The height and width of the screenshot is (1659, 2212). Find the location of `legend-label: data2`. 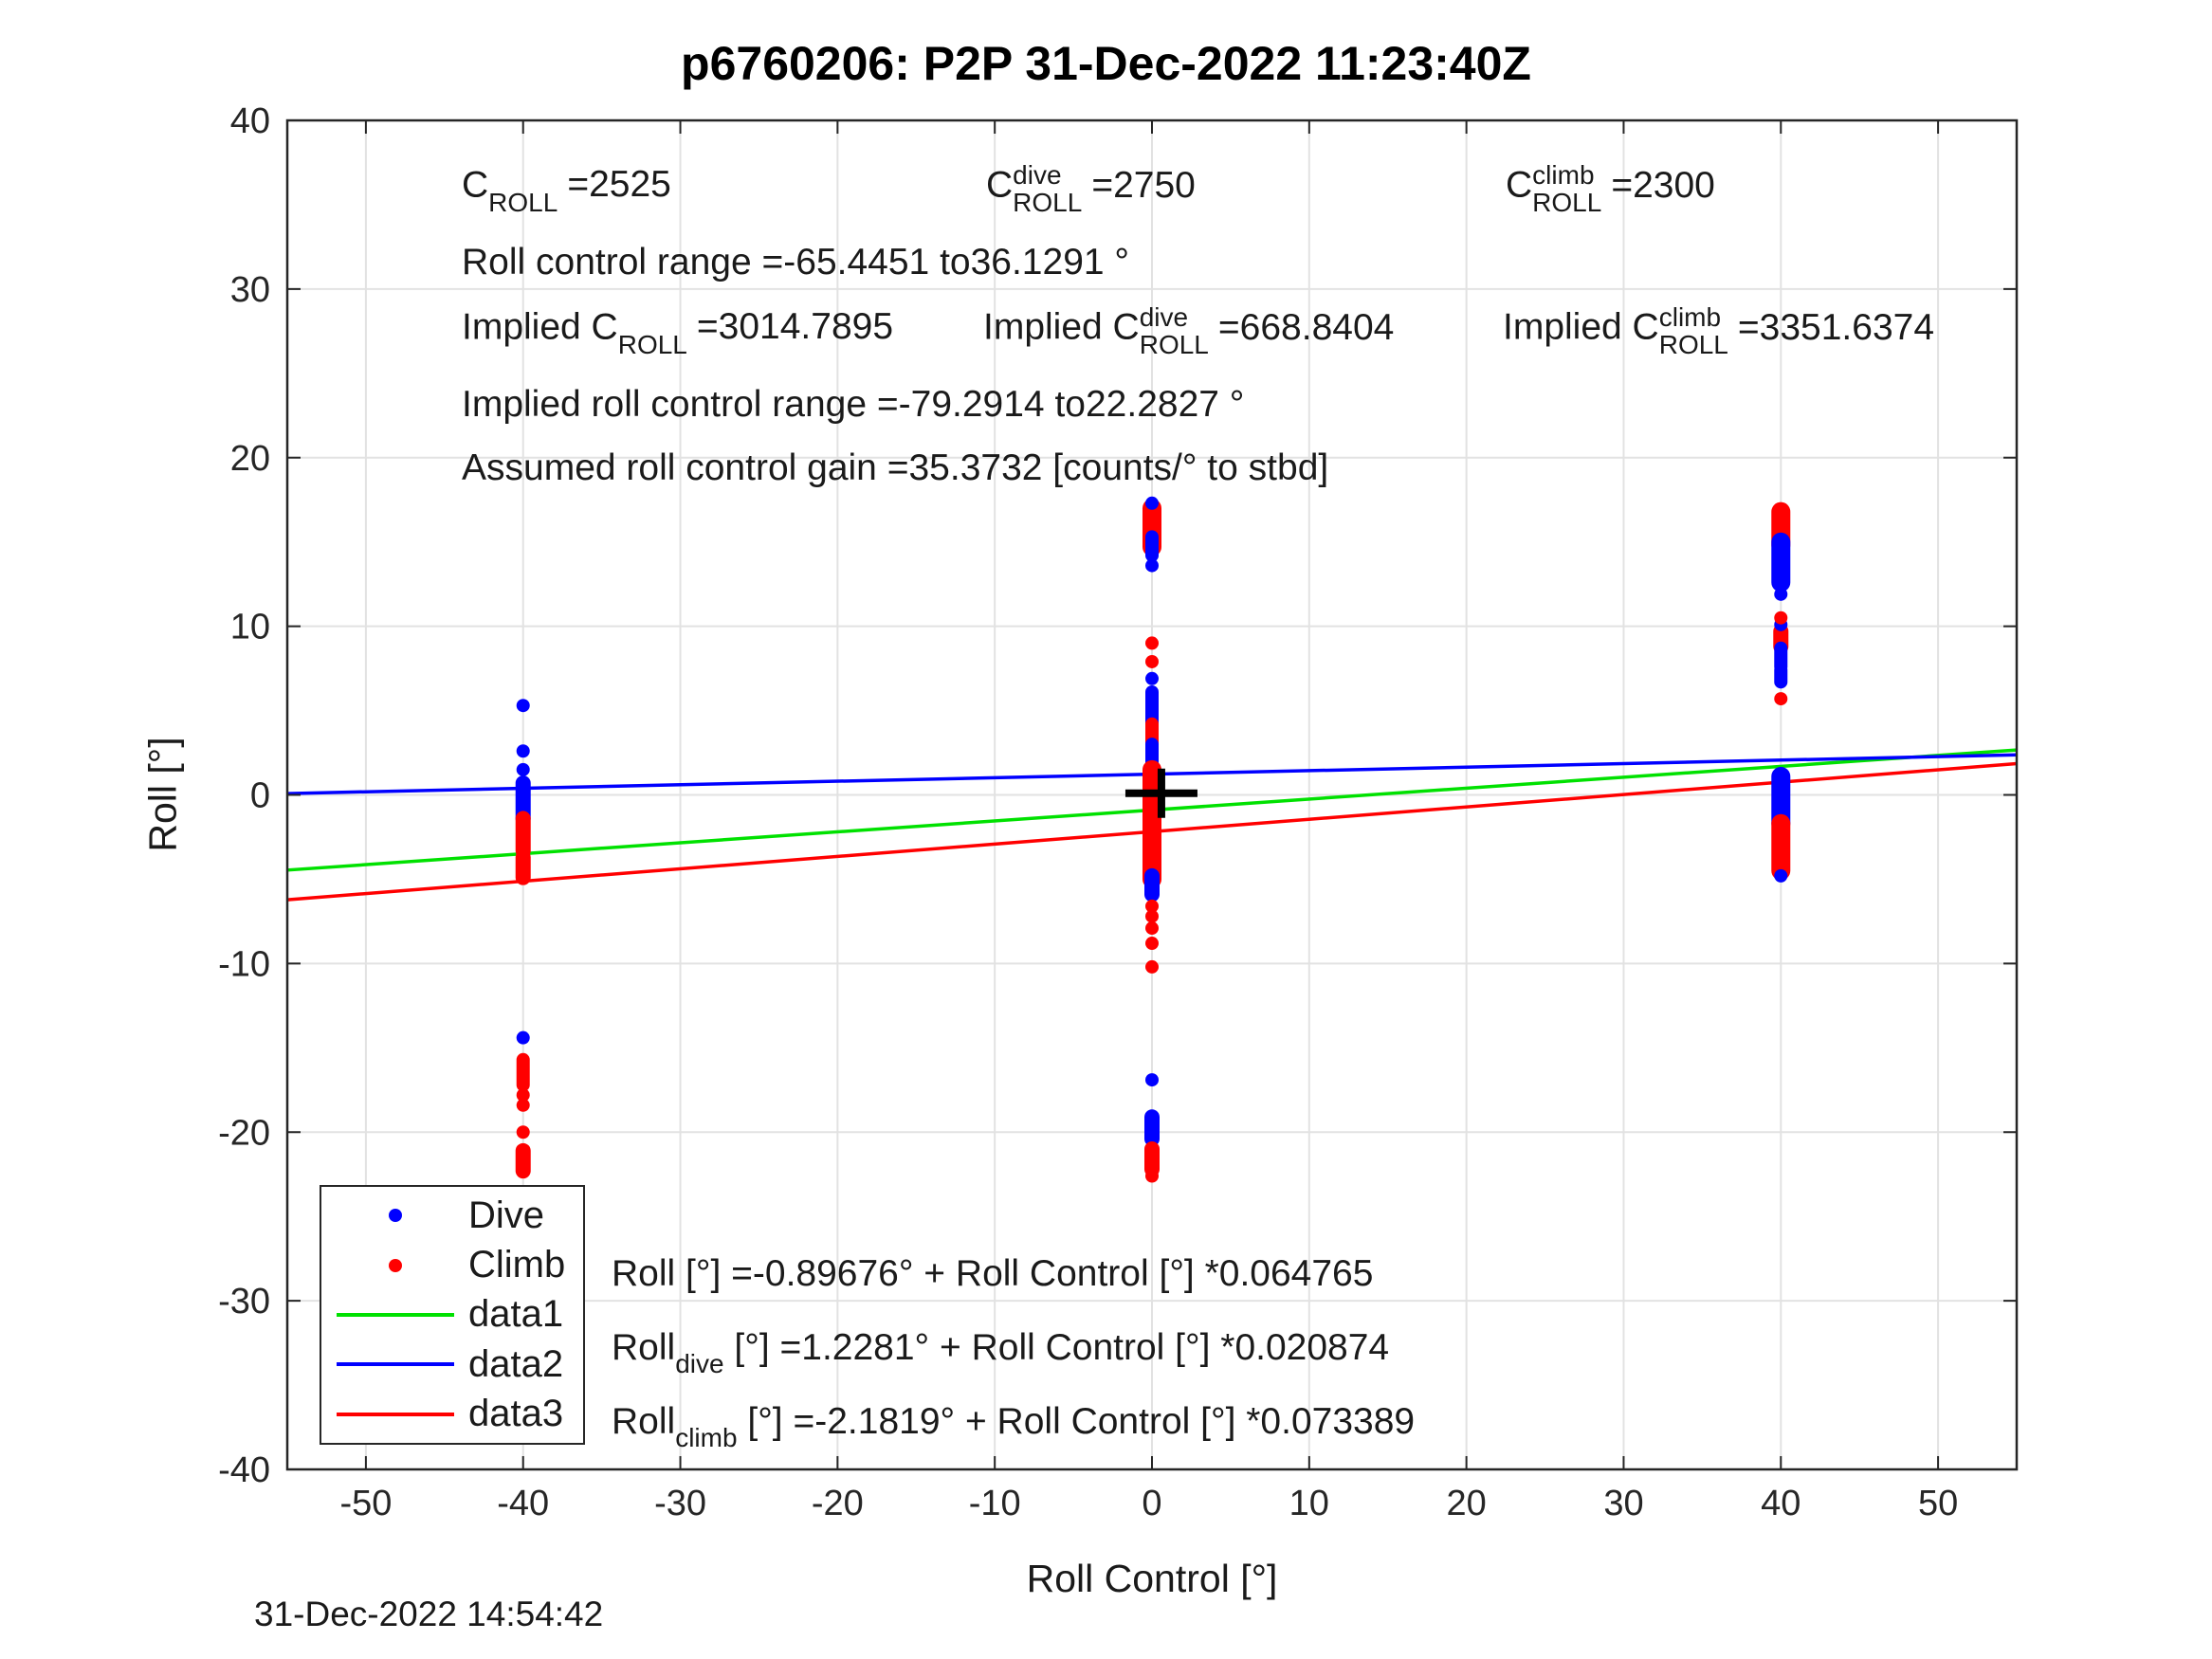

legend-label: data2 is located at coordinates (516, 1363).